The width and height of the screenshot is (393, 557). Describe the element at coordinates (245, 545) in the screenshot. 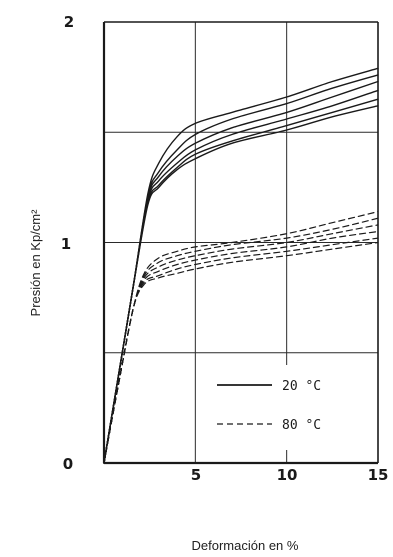

I see `x-axis-label: Deformación en %` at that location.